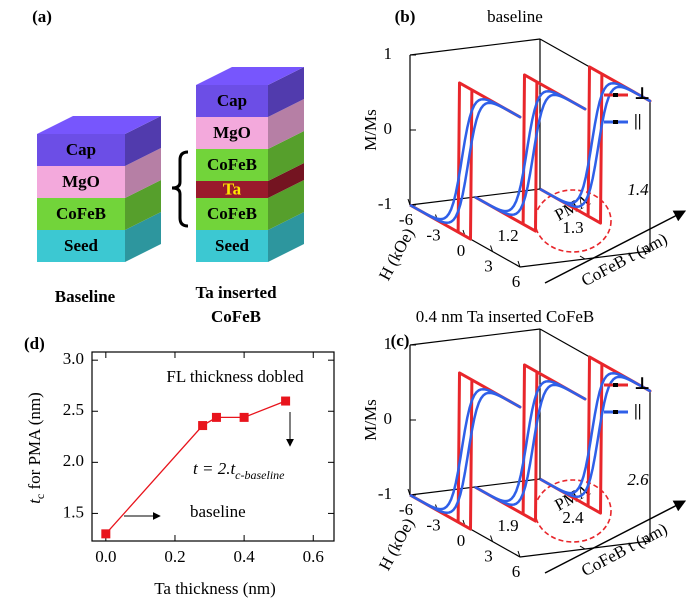 The image size is (700, 616). What do you see at coordinates (638, 479) in the screenshot?
I see `z-tick-label: 2.6` at bounding box center [638, 479].